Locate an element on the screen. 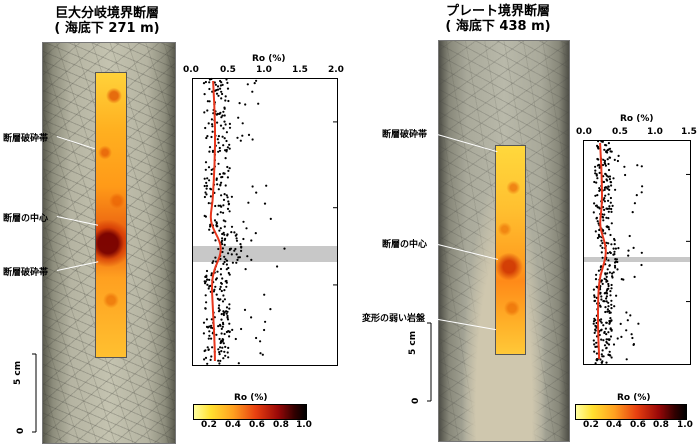  right-label-upper: 断層破砕帯 is located at coordinates (405, 135).